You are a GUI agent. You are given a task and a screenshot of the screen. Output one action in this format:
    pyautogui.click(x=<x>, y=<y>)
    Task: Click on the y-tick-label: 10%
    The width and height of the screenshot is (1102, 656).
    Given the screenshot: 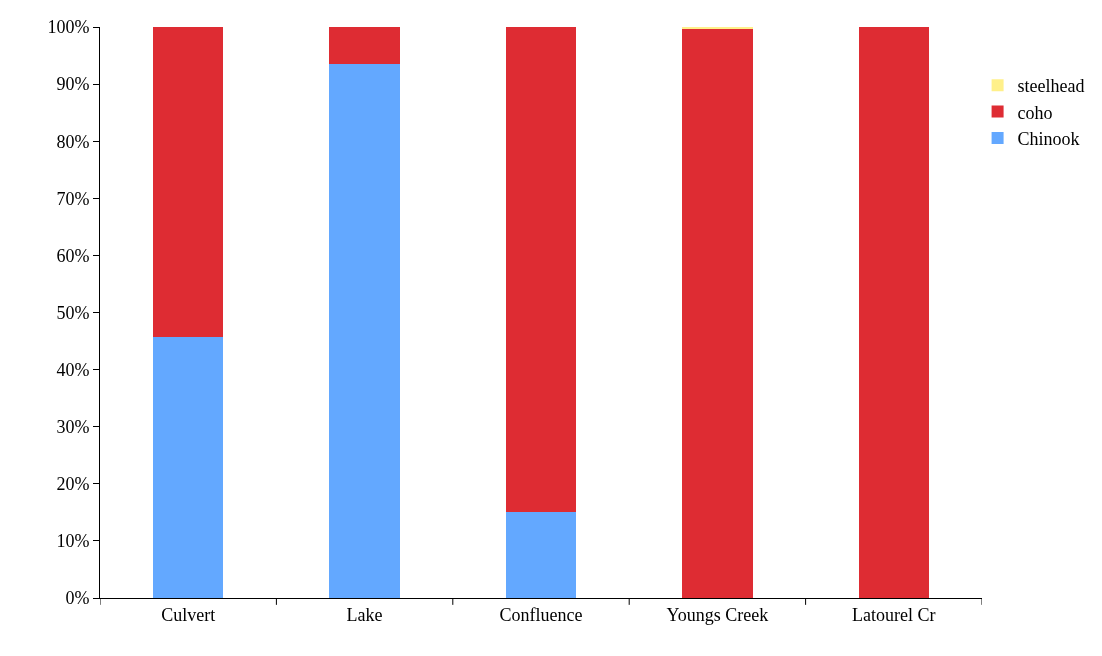 What is the action you would take?
    pyautogui.click(x=73, y=541)
    